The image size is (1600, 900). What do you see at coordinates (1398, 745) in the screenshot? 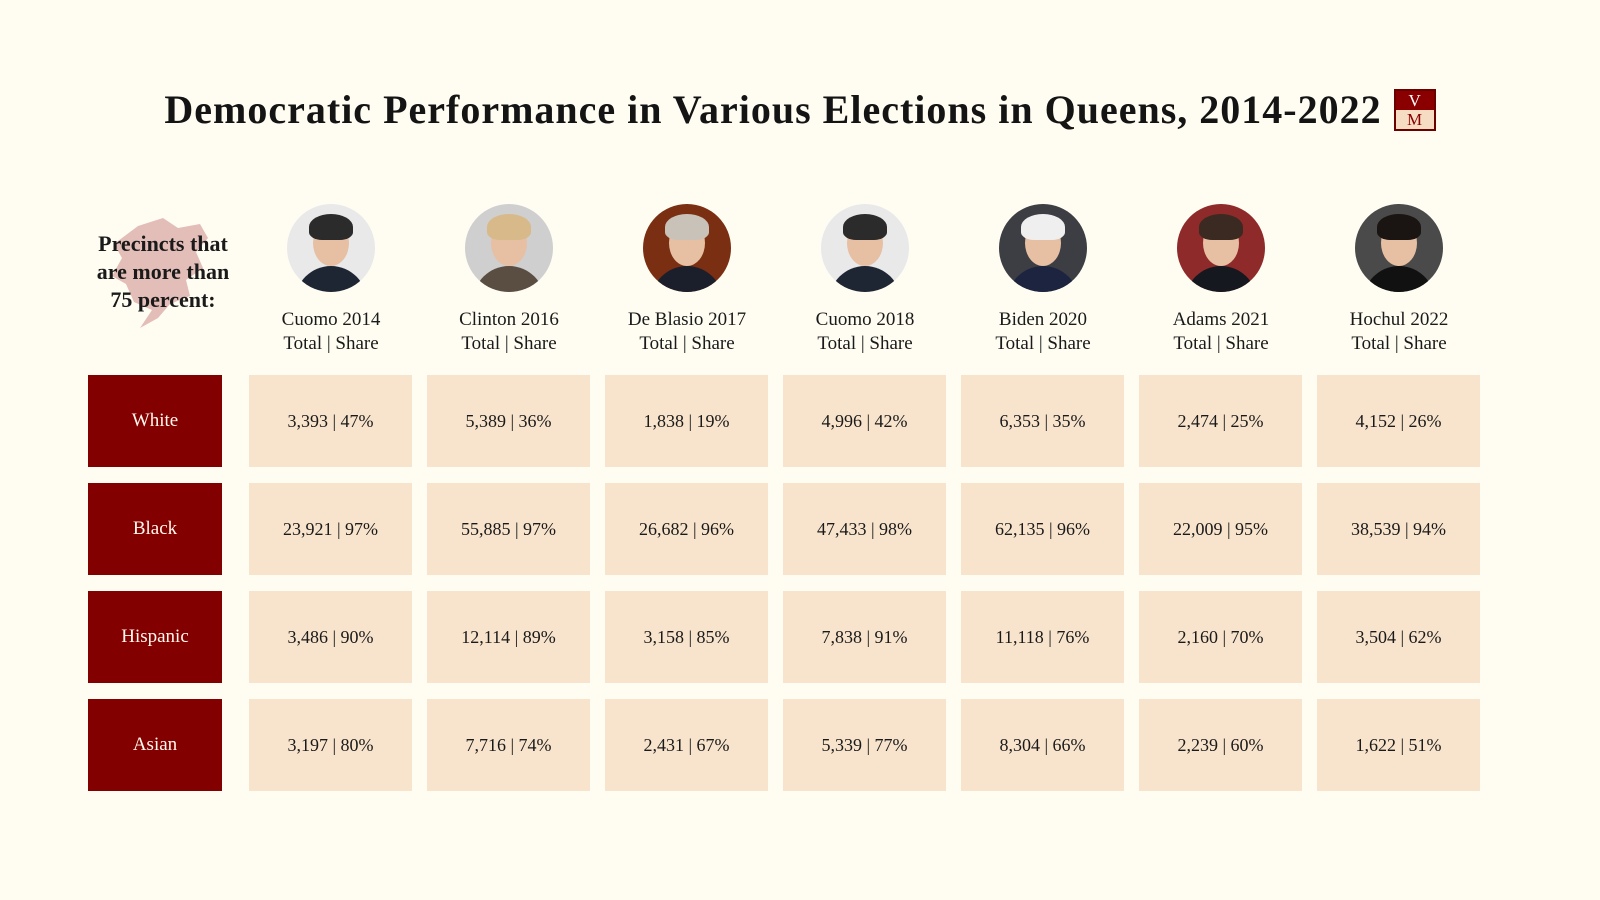
I see `table-cell: 1,622 | 51%` at bounding box center [1398, 745].